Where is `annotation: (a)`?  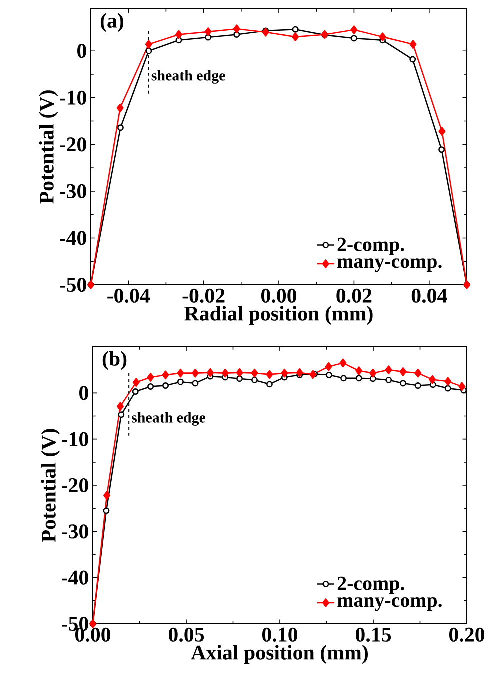 annotation: (a) is located at coordinates (112, 22).